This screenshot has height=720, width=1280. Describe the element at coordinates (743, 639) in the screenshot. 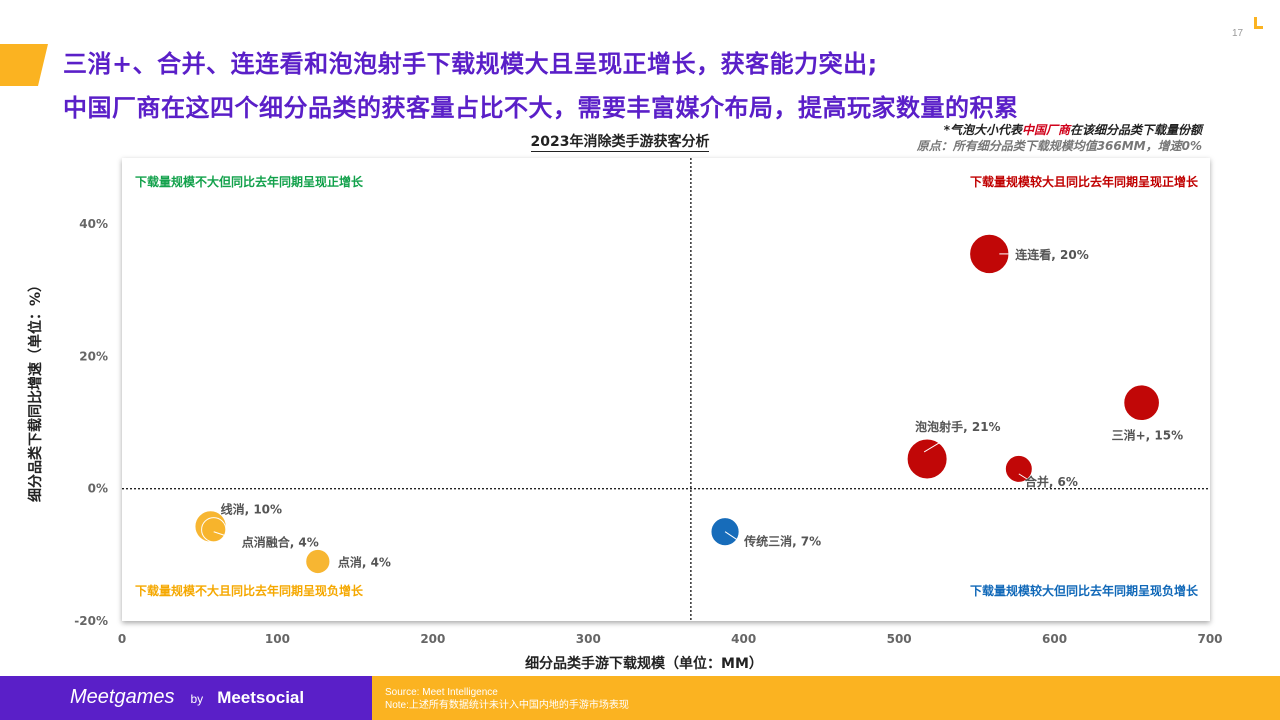

I see `x-tick-label: 400` at that location.